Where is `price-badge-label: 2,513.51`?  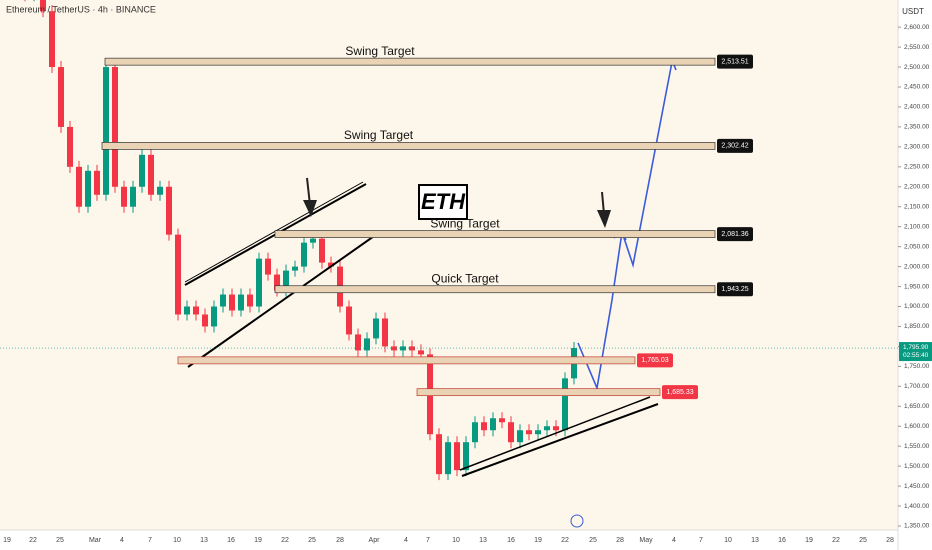 price-badge-label: 2,513.51 is located at coordinates (734, 62).